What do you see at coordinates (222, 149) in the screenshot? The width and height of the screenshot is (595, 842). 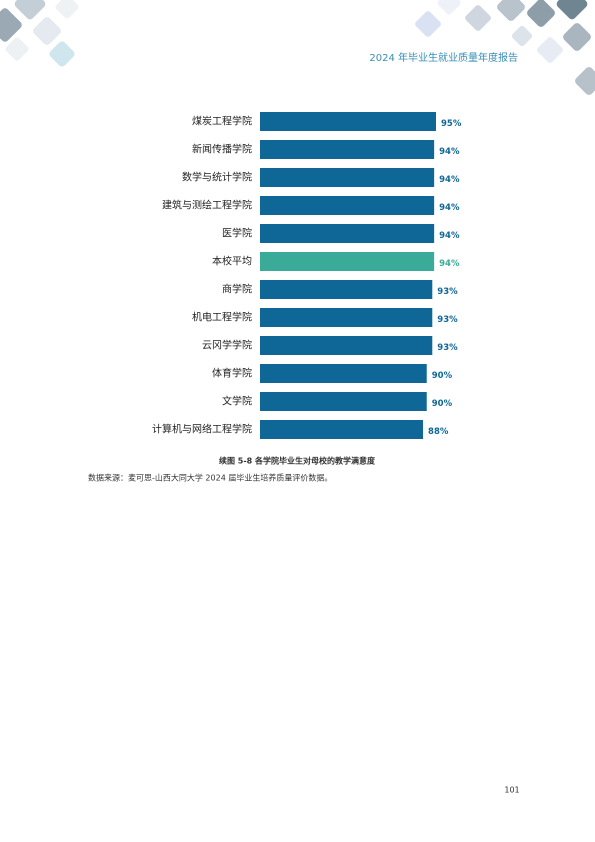 I see `category-label: 新闻传播学院` at bounding box center [222, 149].